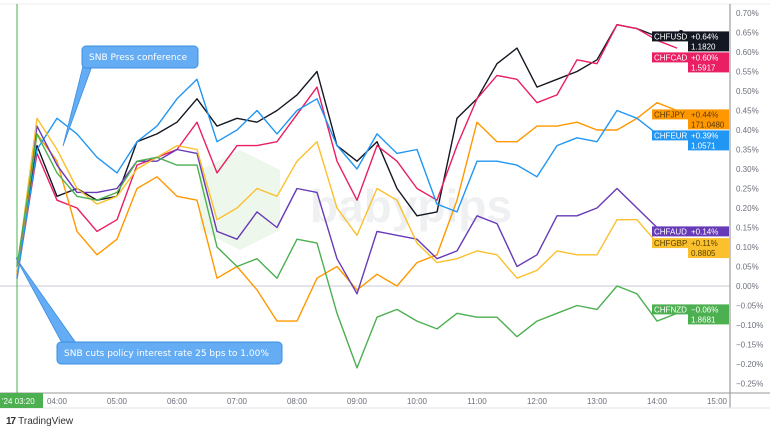 The image size is (780, 434). I want to click on y-tick-label: 0.30%, so click(747, 169).